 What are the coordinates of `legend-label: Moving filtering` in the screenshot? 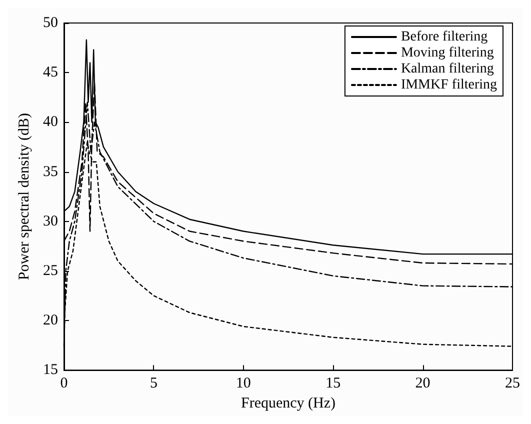 It's located at (447, 53).